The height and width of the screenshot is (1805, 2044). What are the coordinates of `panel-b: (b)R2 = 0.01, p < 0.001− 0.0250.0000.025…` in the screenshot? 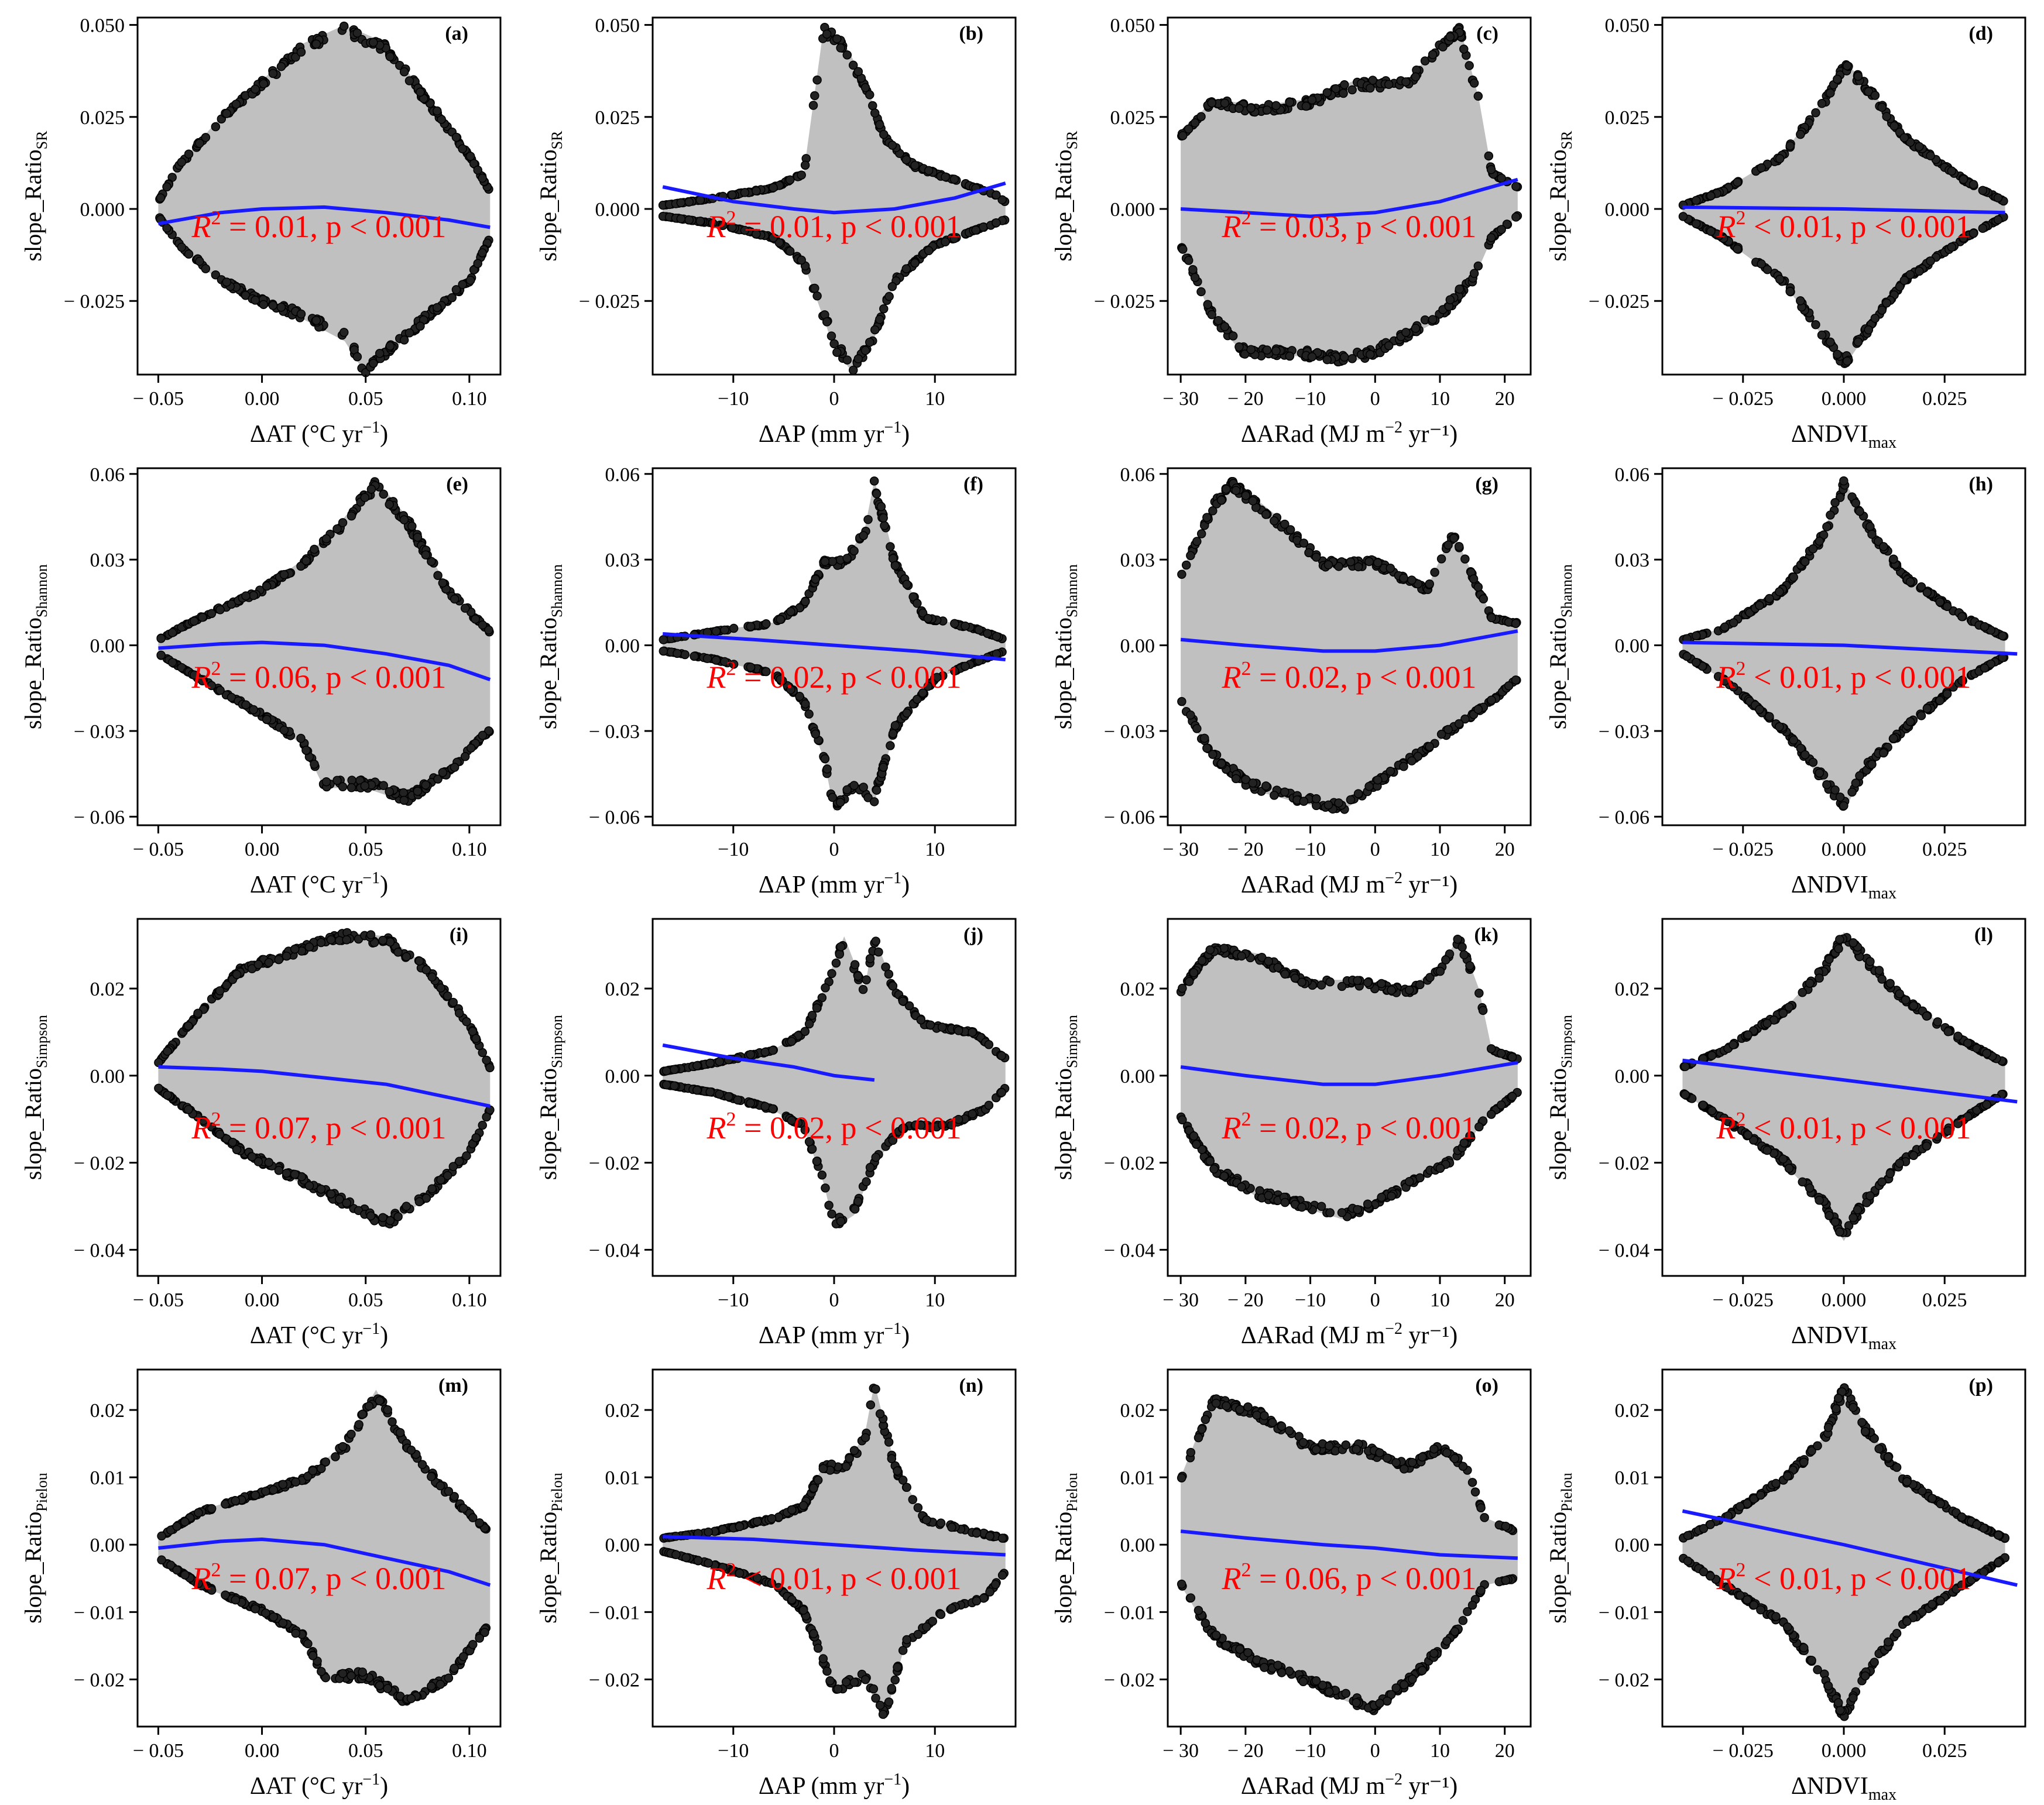 It's located at (776, 232).